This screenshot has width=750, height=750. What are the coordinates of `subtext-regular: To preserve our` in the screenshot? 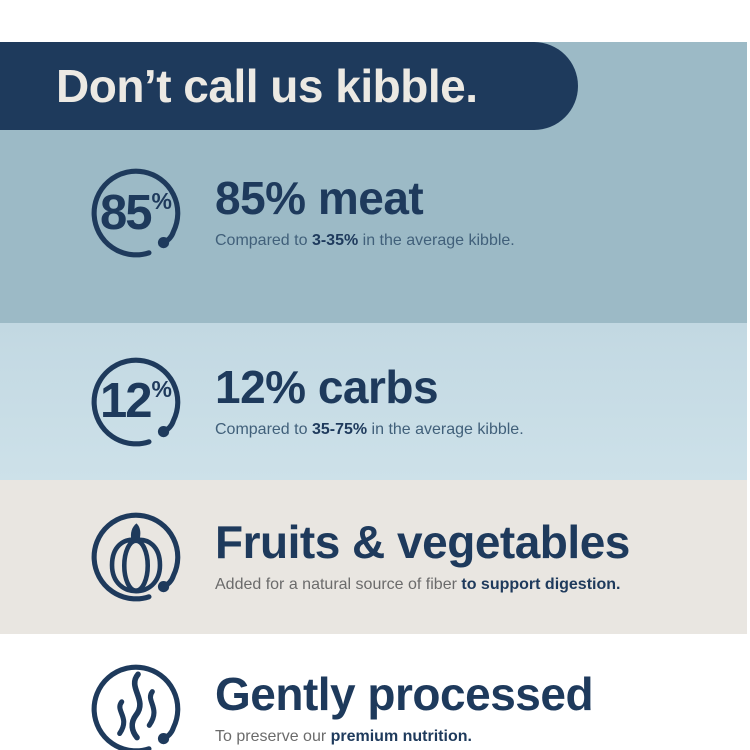 It's located at (273, 737).